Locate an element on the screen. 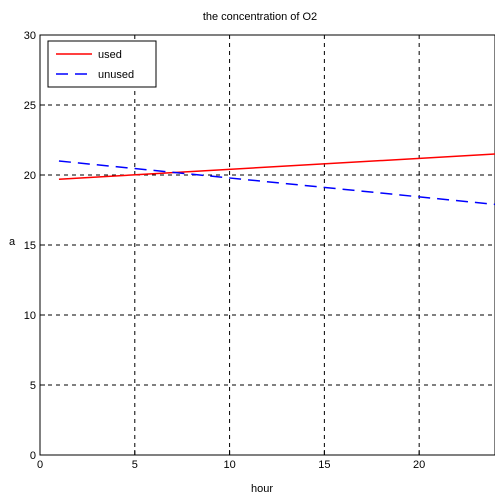  series-line-used is located at coordinates (276, 166).